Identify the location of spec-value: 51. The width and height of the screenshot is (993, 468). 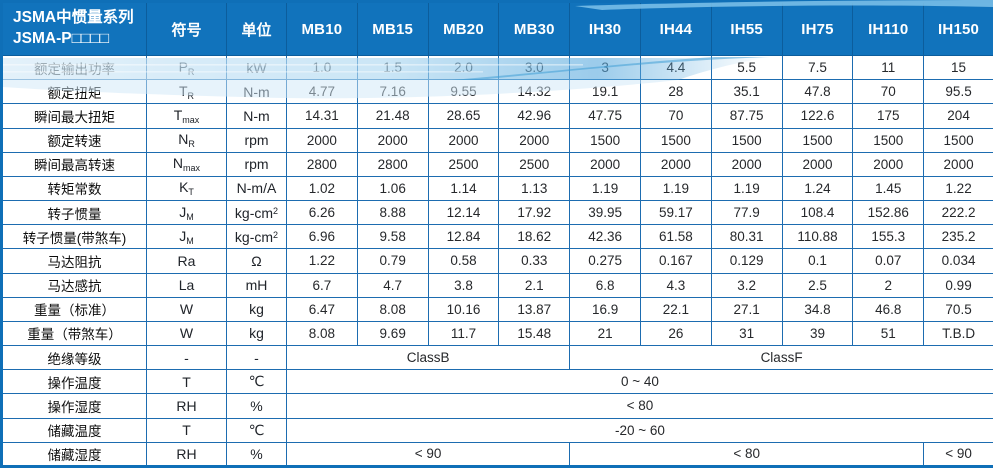
(888, 333).